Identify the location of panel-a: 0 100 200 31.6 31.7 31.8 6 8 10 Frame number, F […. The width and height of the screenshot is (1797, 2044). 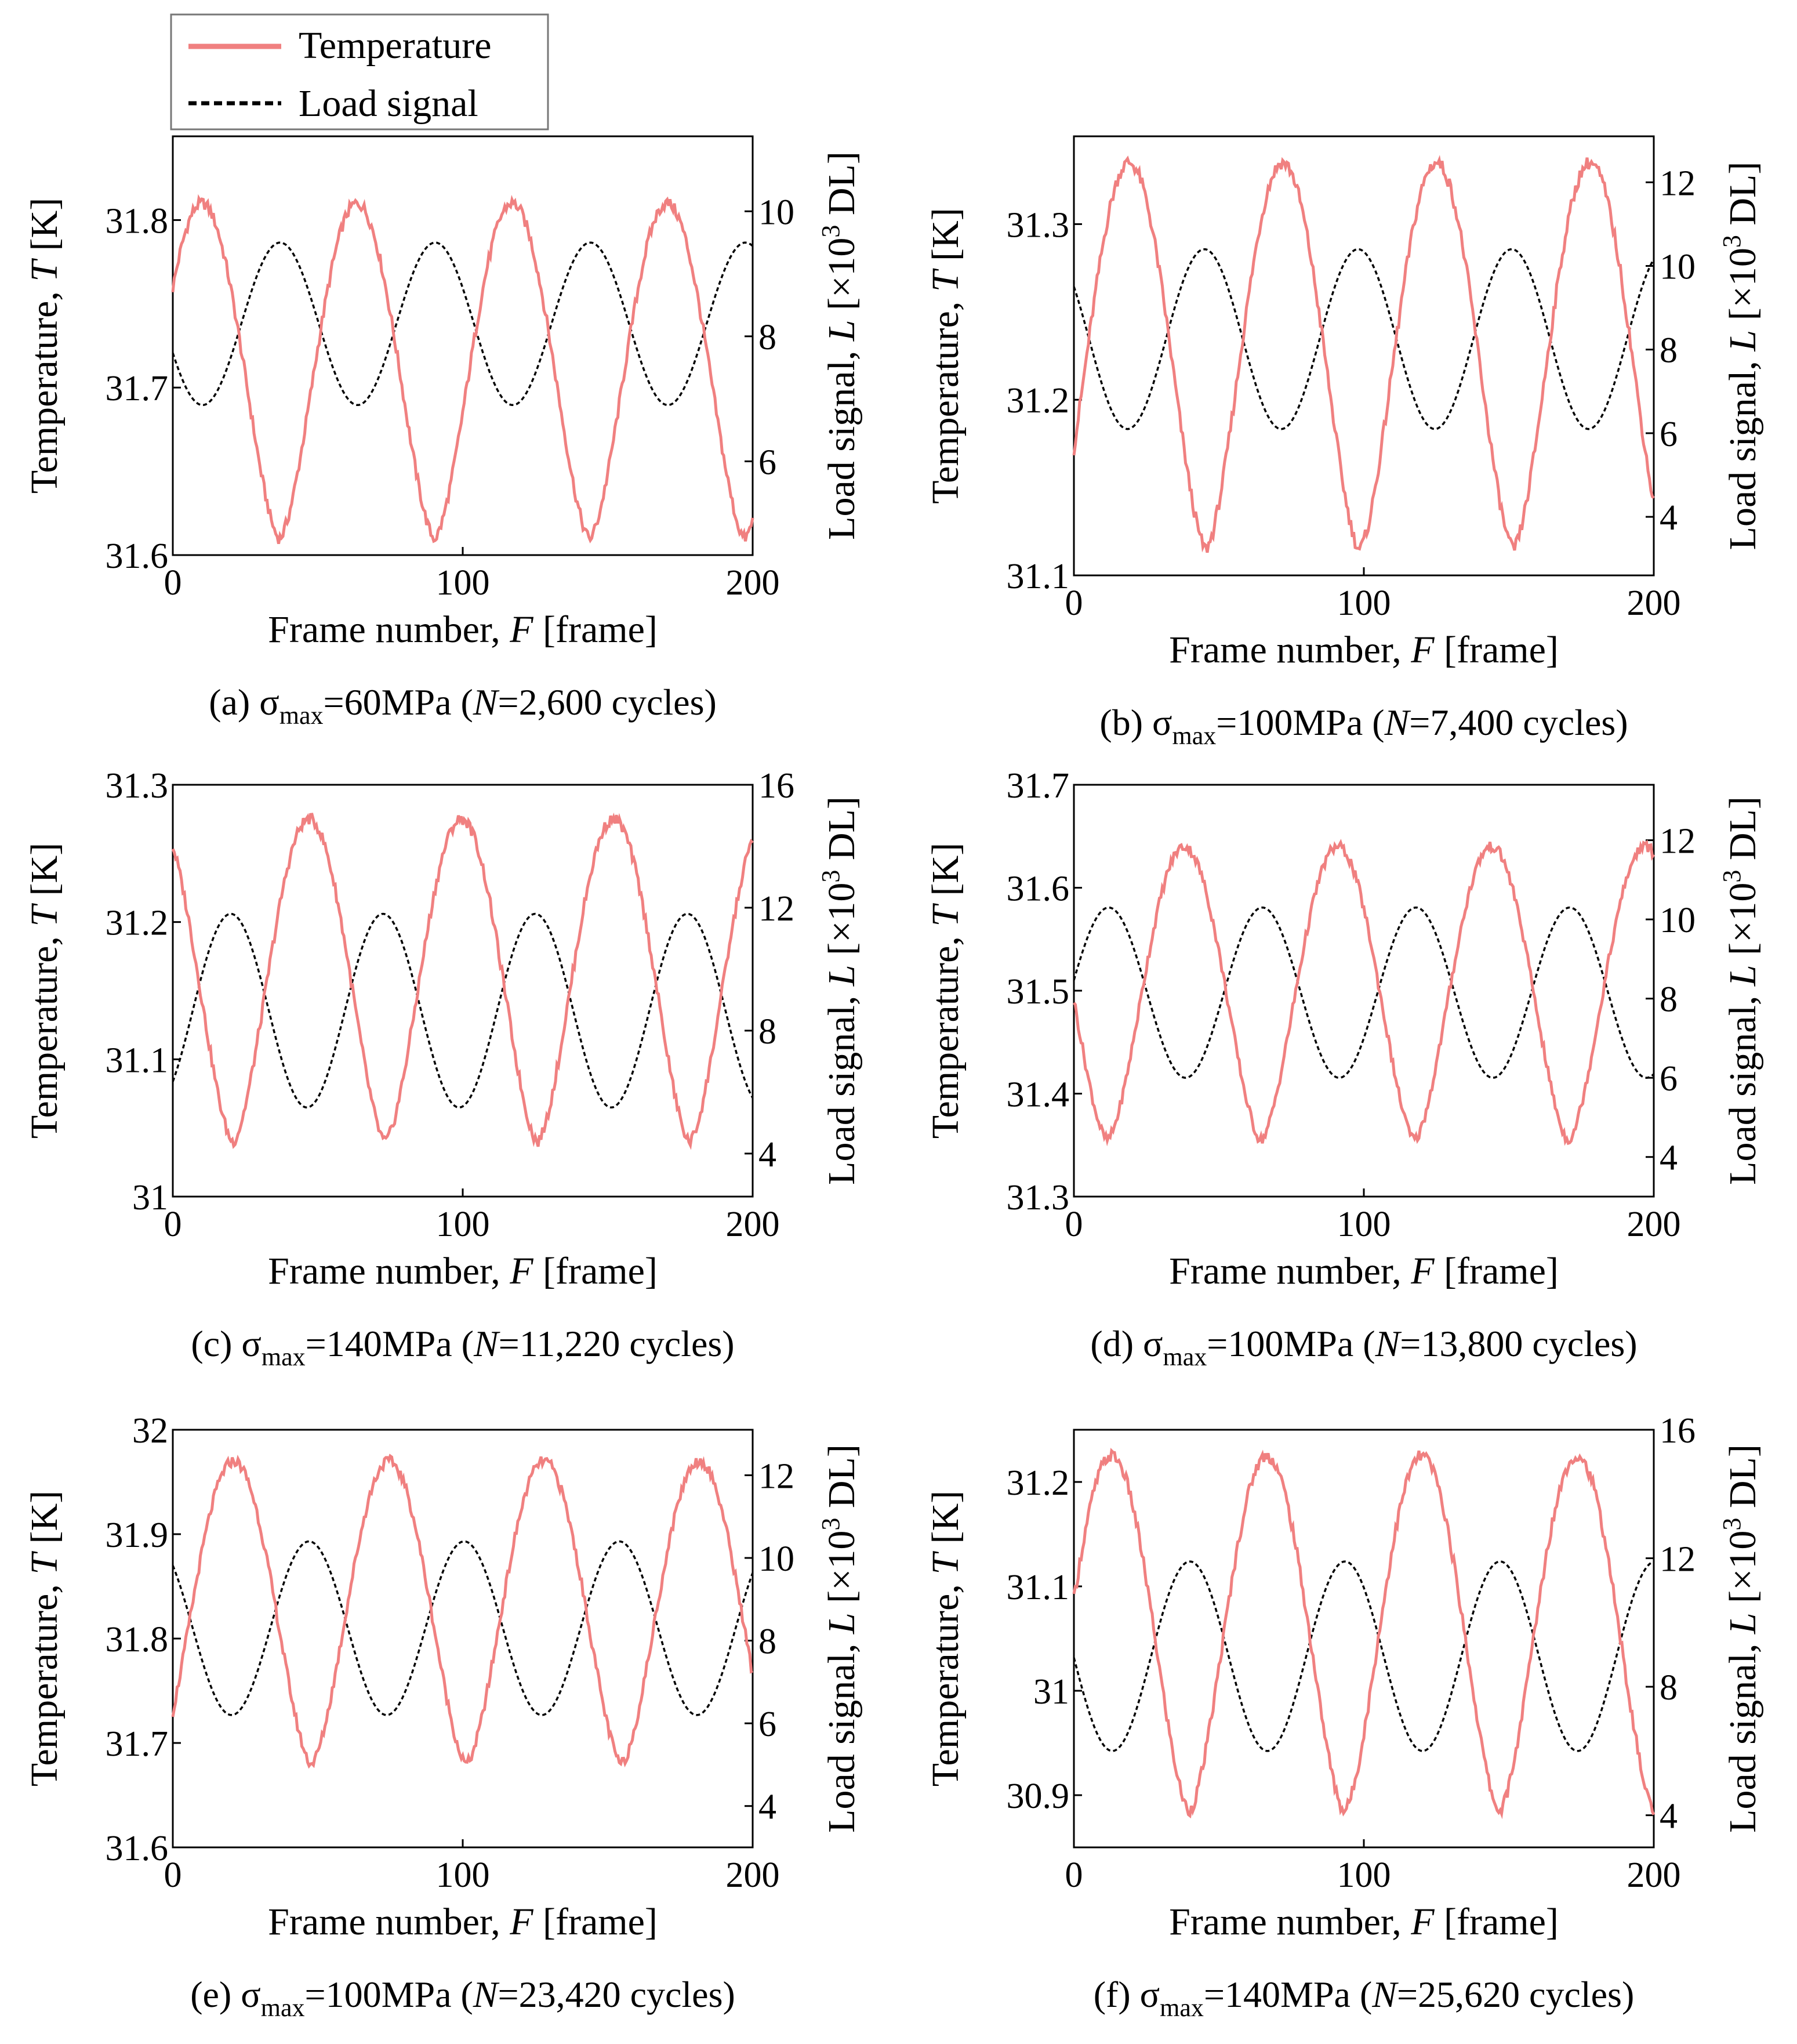
(443, 432).